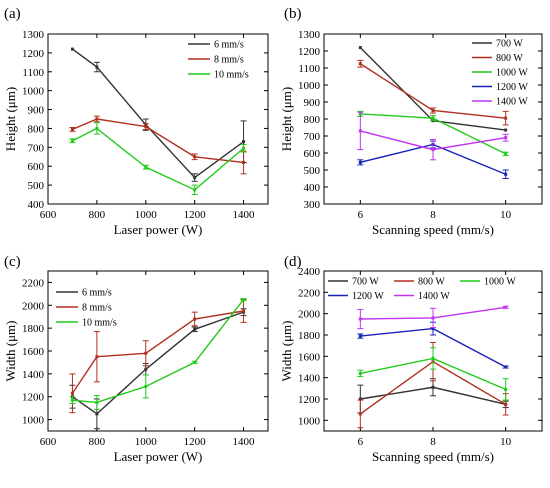 The width and height of the screenshot is (550, 488). Describe the element at coordinates (433, 374) in the screenshot. I see `series-1000-w` at that location.